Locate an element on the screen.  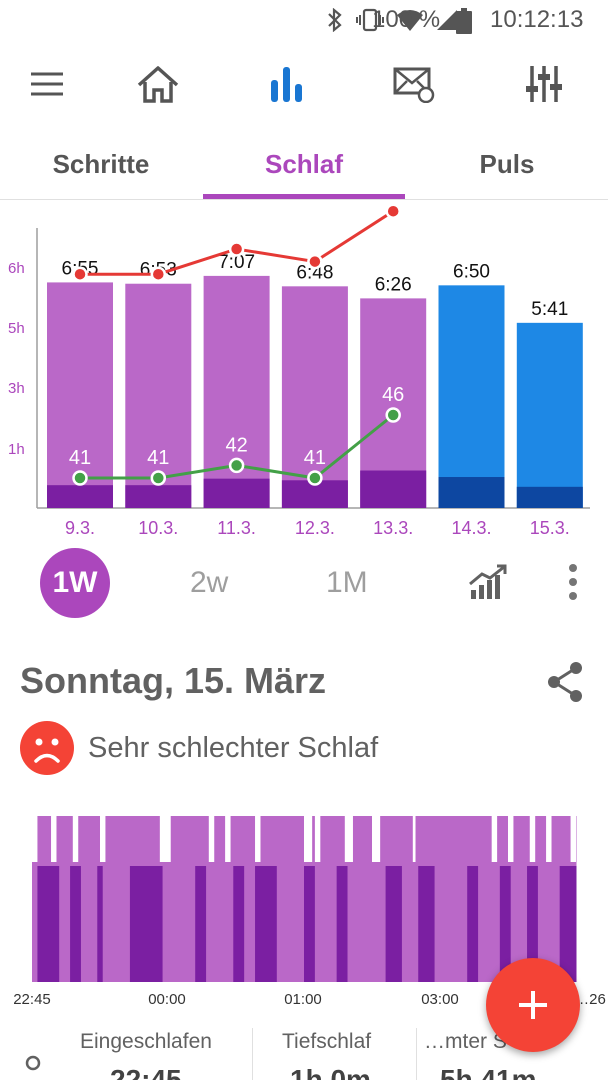
tab-puls: Puls is located at coordinates (507, 163).